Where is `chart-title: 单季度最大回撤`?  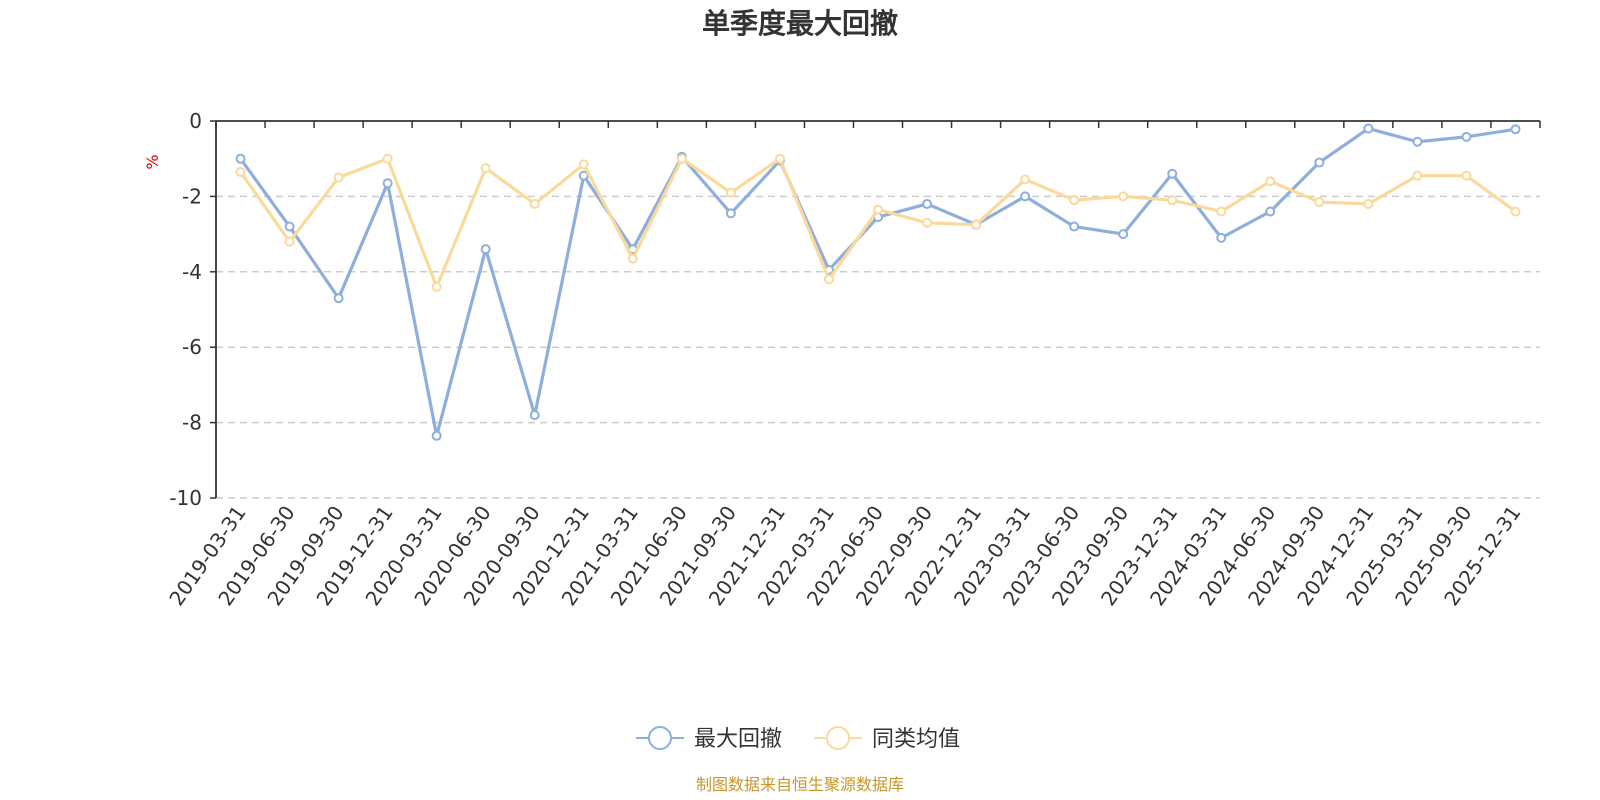
chart-title: 单季度最大回撤 is located at coordinates (800, 23).